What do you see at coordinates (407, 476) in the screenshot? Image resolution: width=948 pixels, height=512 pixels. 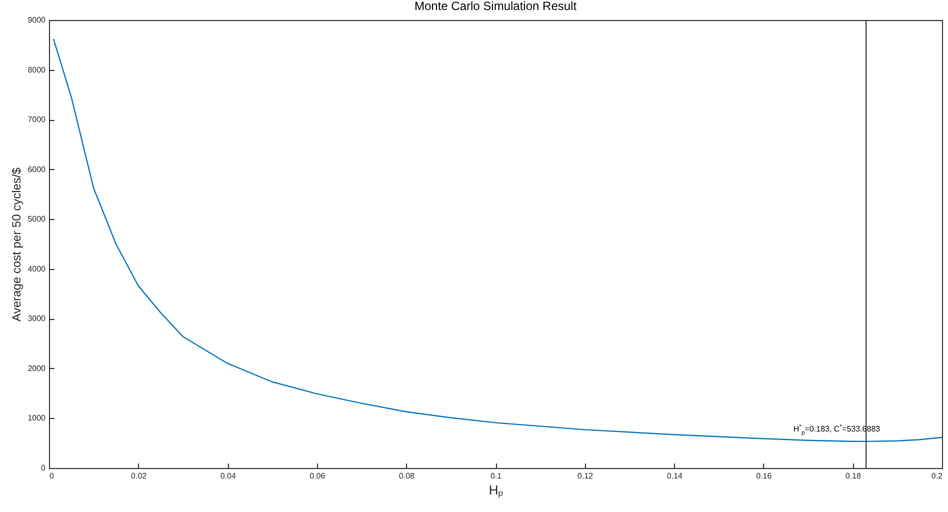 I see `x-tick-label: 0.08` at bounding box center [407, 476].